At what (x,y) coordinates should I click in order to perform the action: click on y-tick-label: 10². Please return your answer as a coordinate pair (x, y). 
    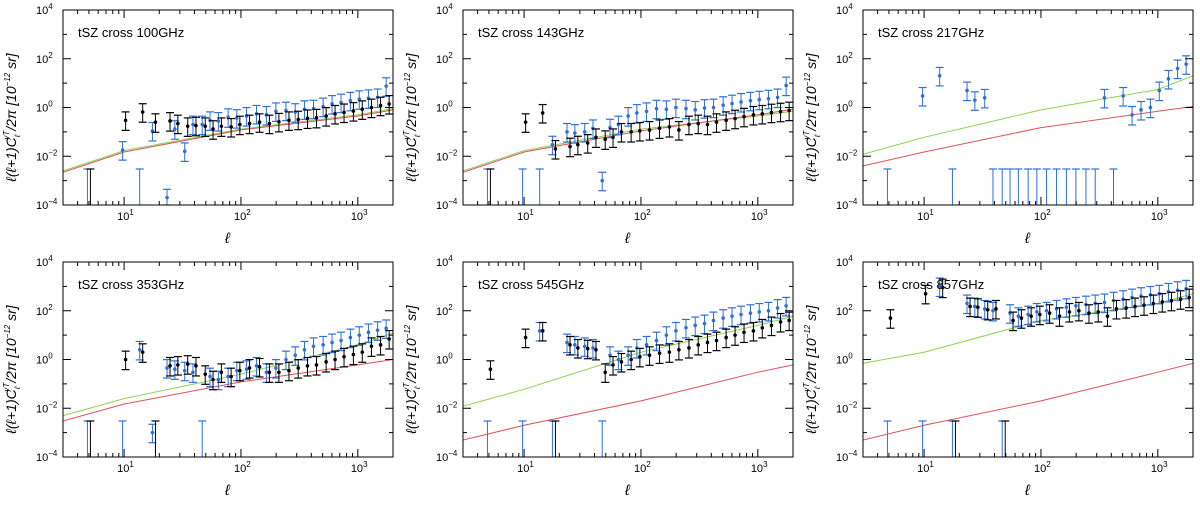
    Looking at the image, I should click on (844, 58).